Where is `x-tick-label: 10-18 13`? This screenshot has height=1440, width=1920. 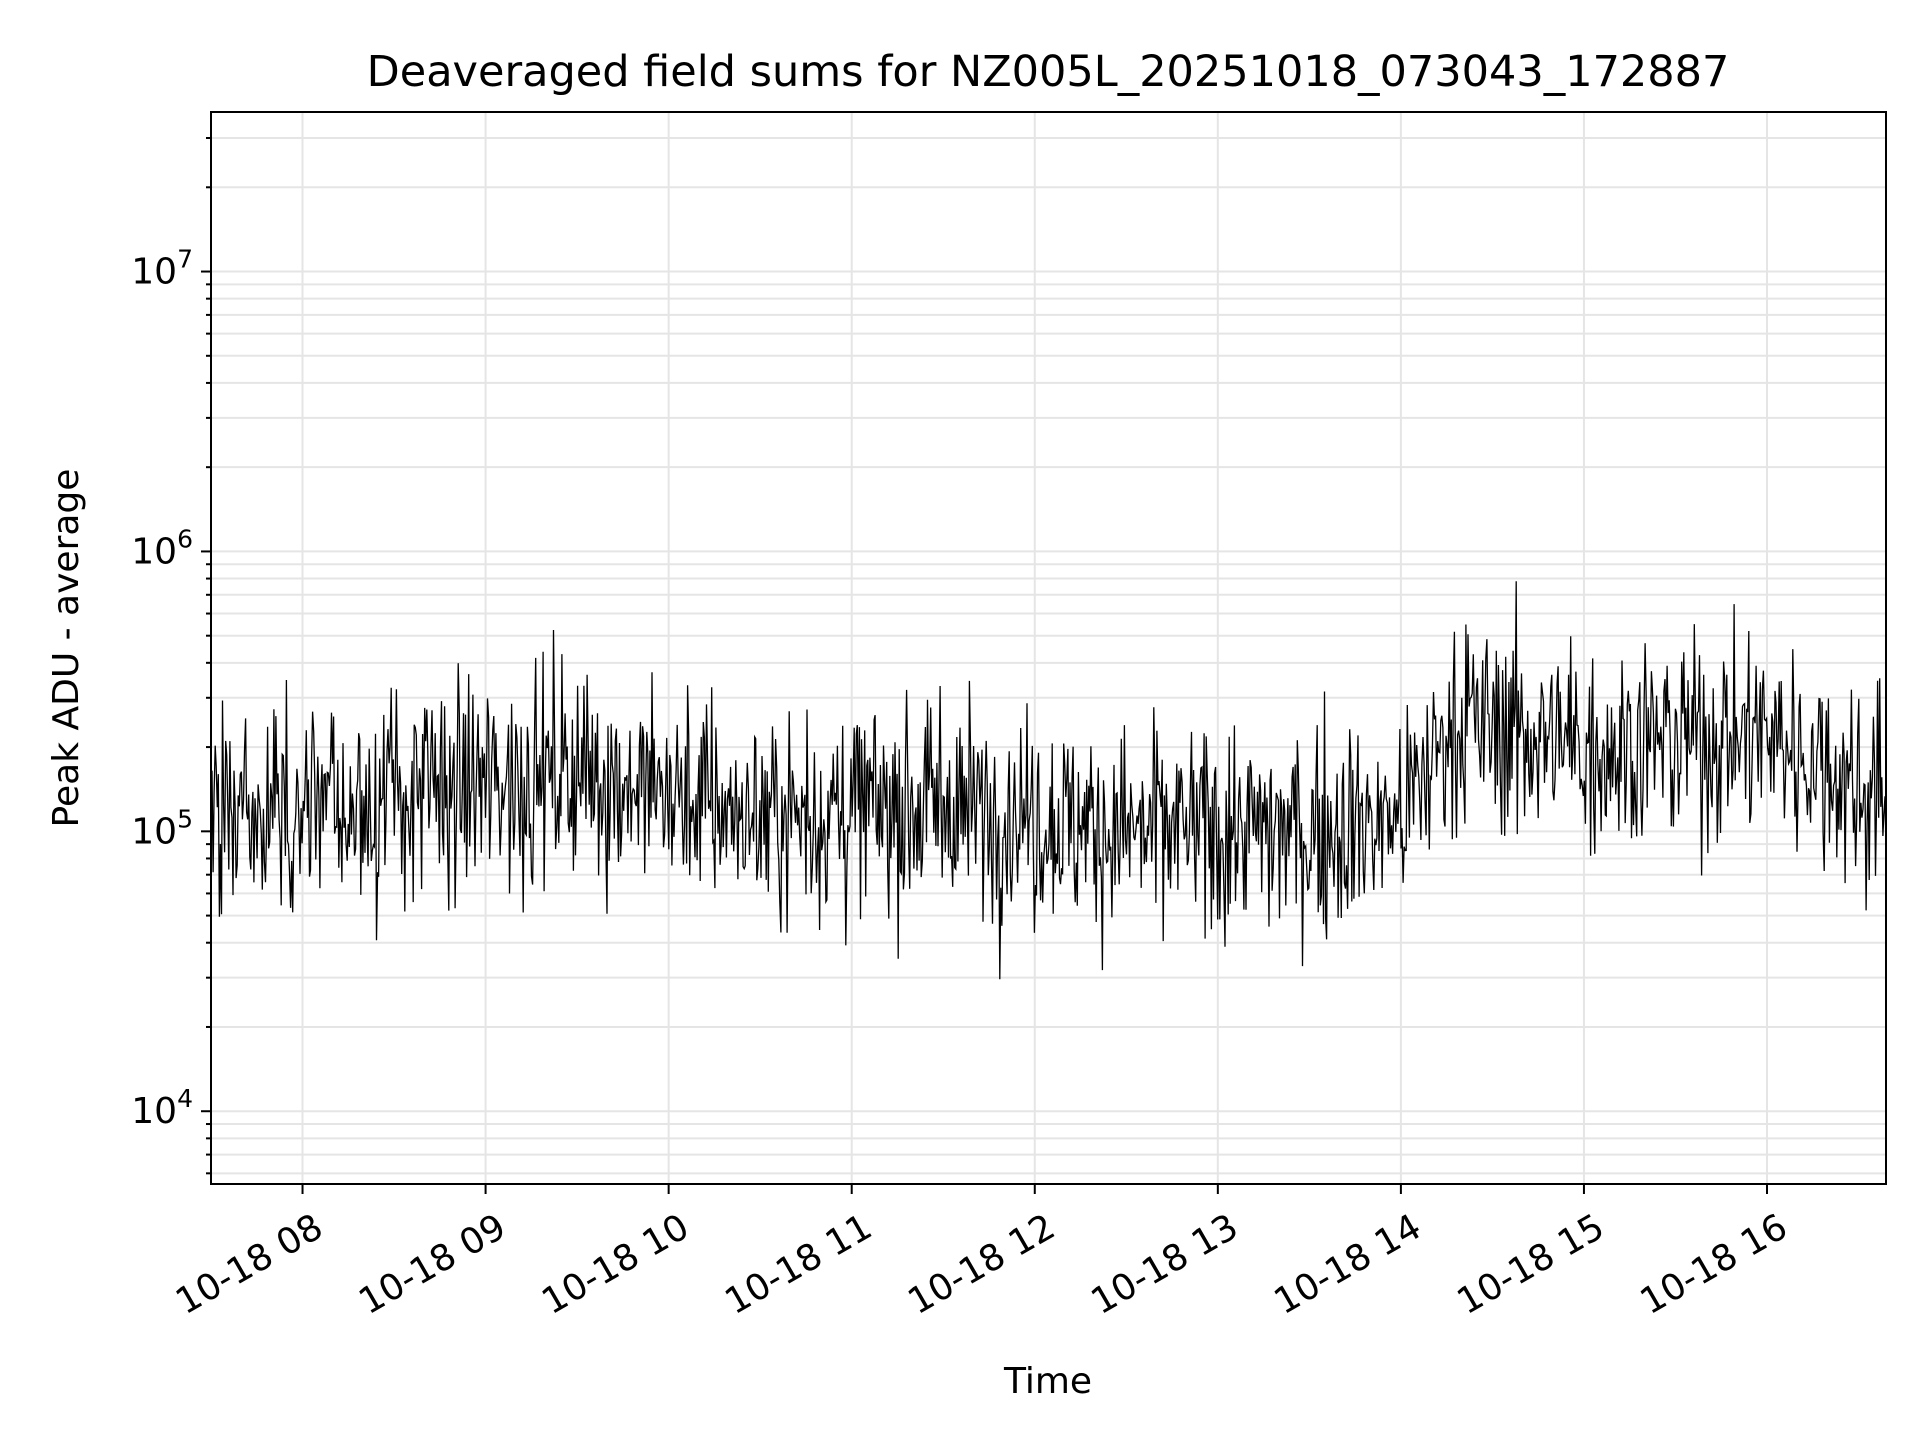
x-tick-label: 10-18 13 is located at coordinates (1164, 1264).